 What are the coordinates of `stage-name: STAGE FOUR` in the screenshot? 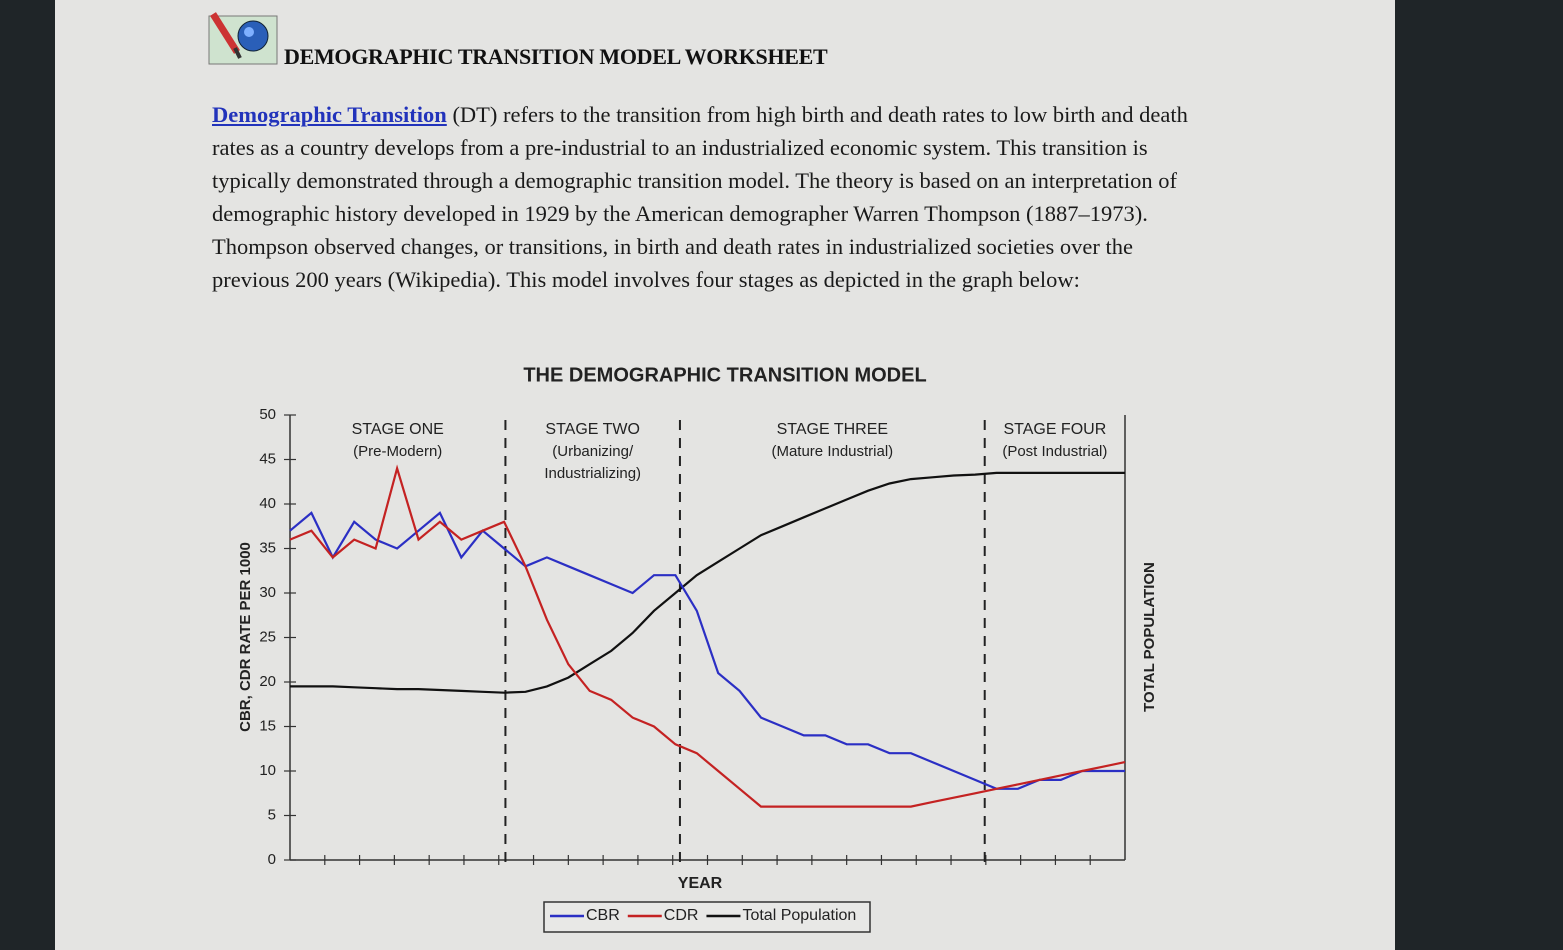 It's located at (1054, 429).